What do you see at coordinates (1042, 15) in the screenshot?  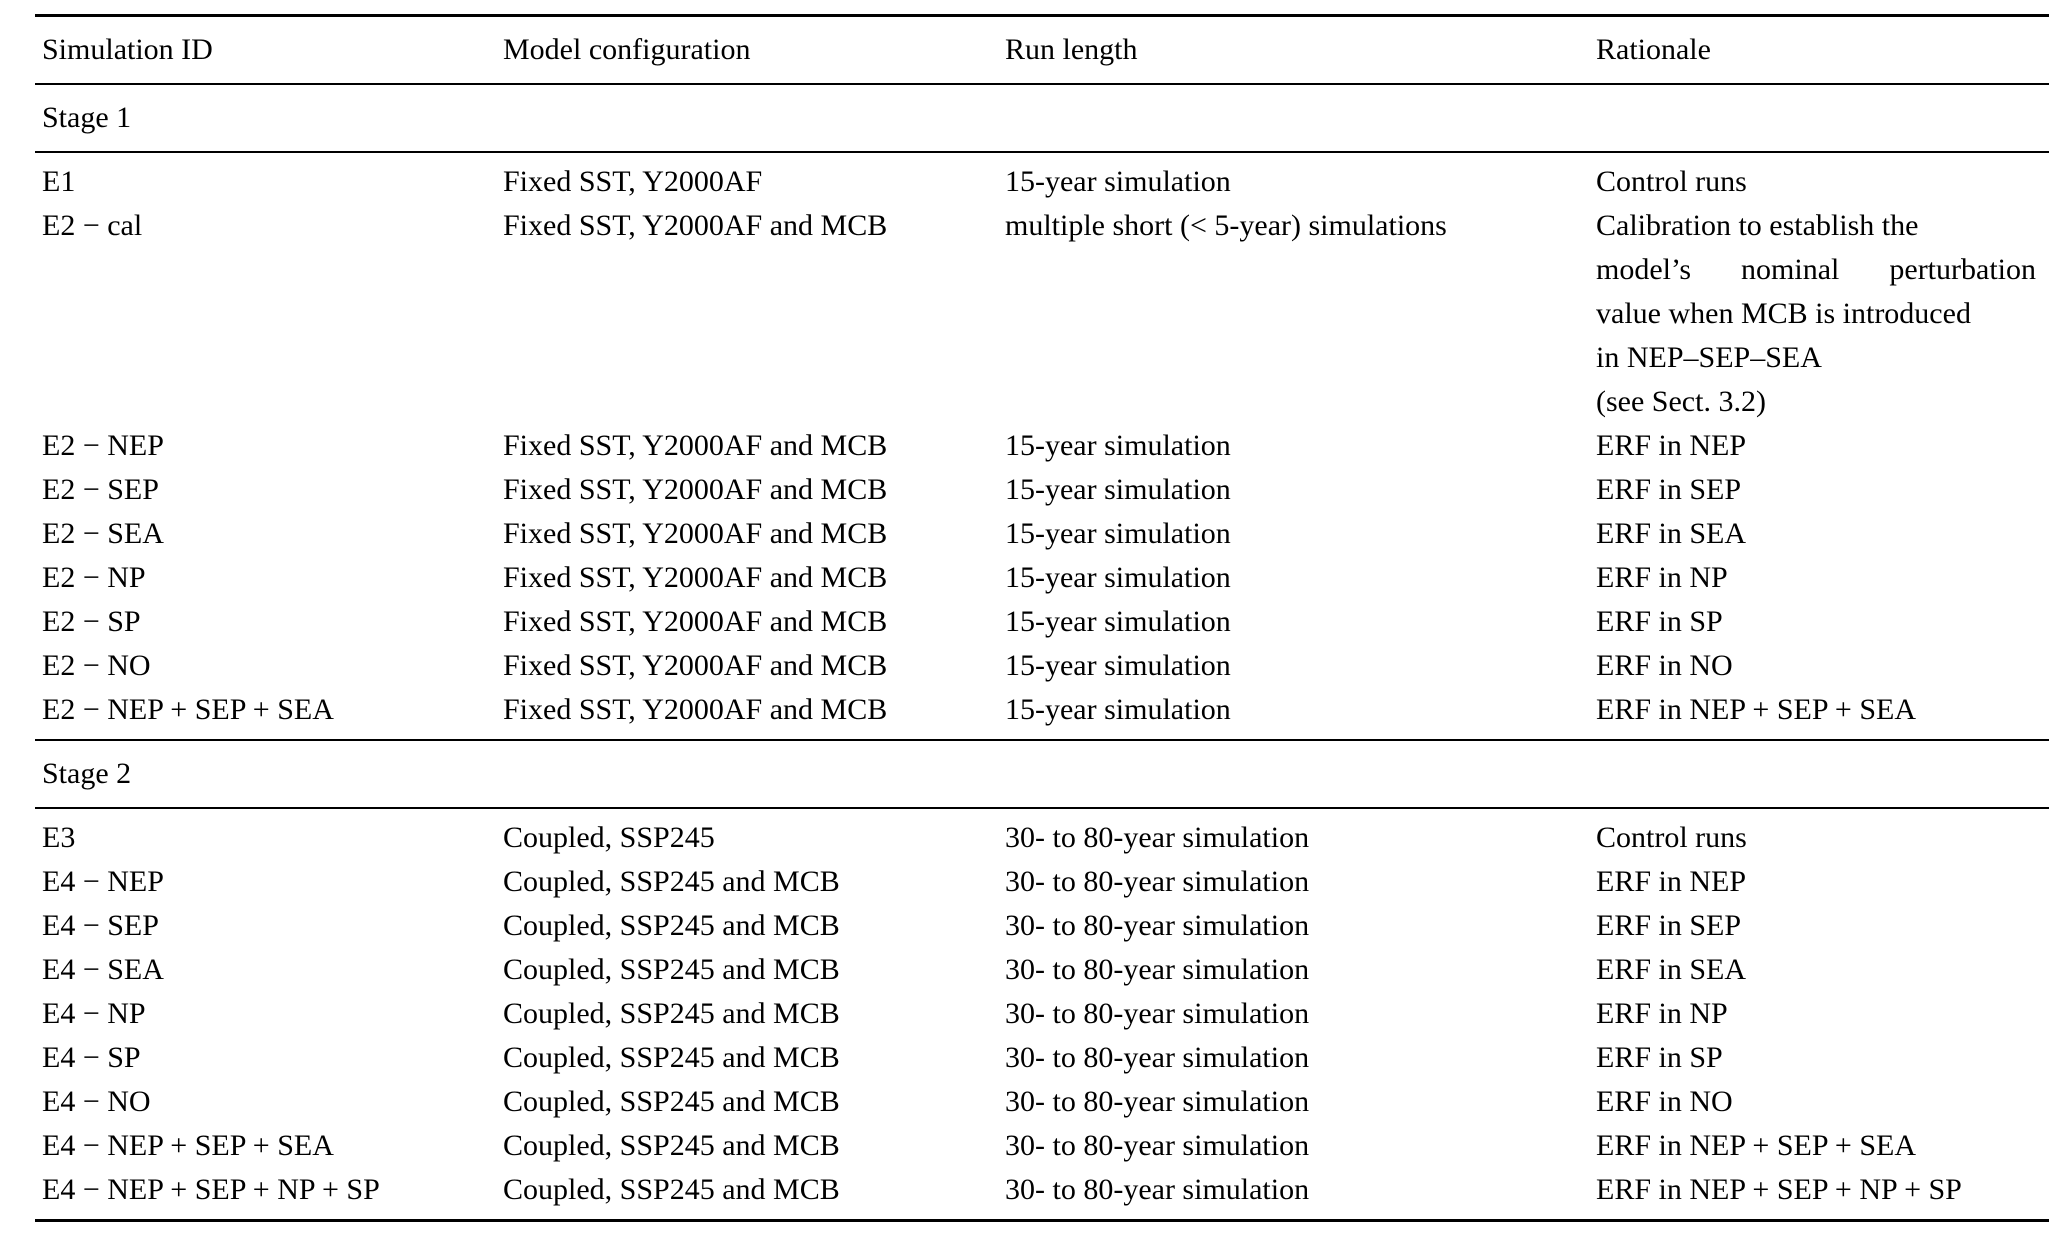 I see `top-rule` at bounding box center [1042, 15].